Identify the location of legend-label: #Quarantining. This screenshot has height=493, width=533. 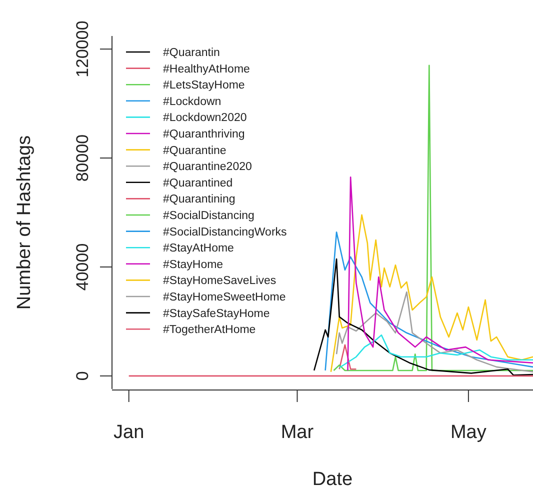
(199, 200).